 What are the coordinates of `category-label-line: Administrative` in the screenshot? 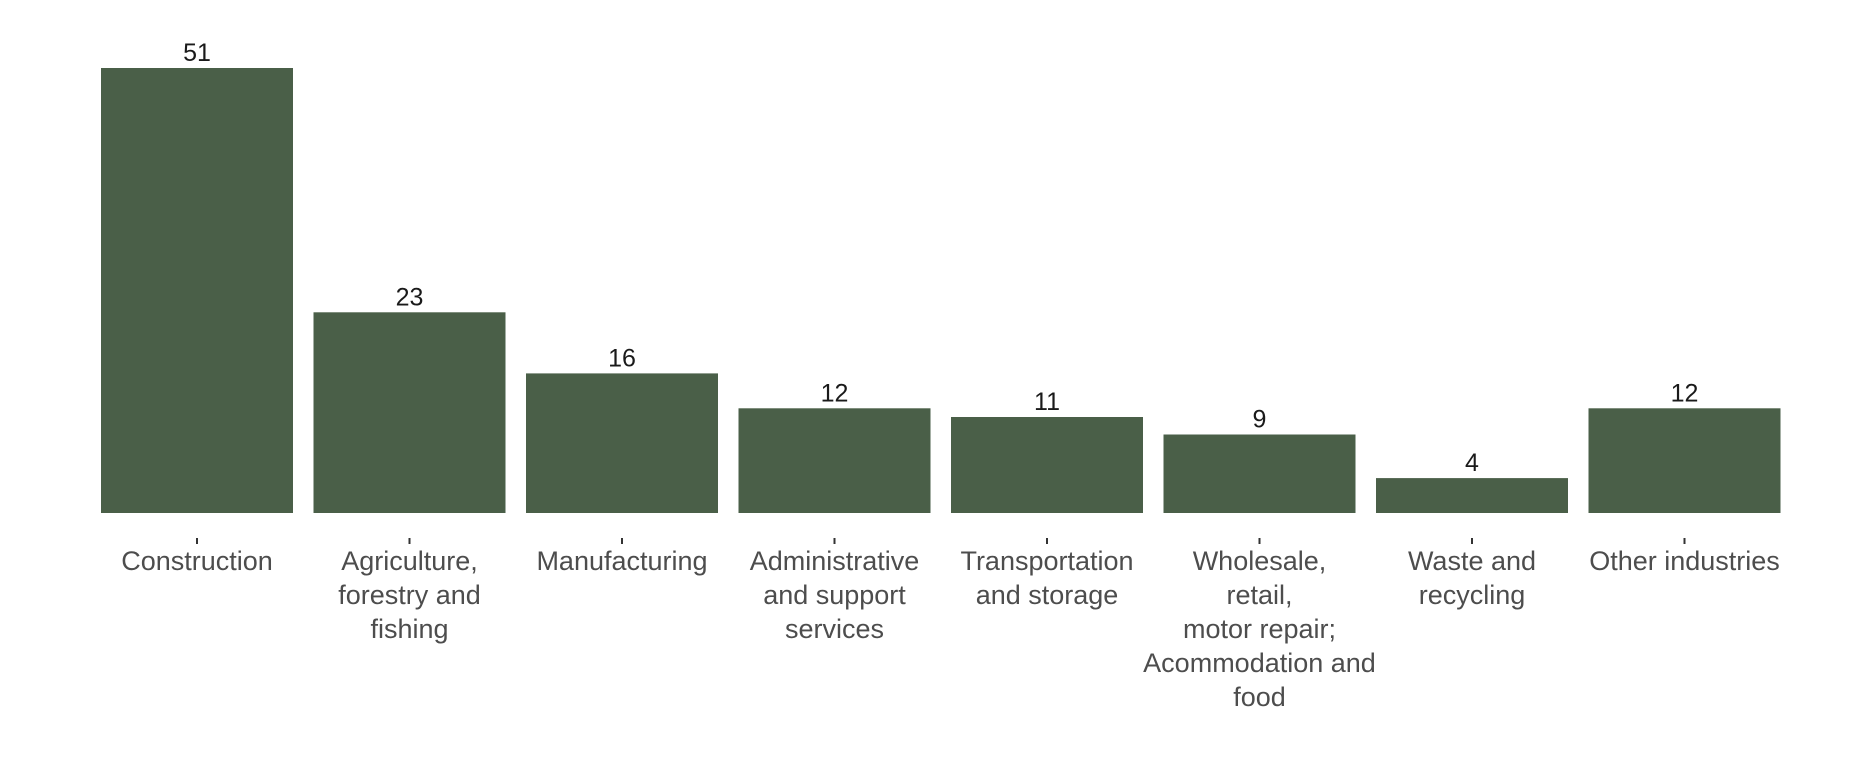 It's located at (835, 561).